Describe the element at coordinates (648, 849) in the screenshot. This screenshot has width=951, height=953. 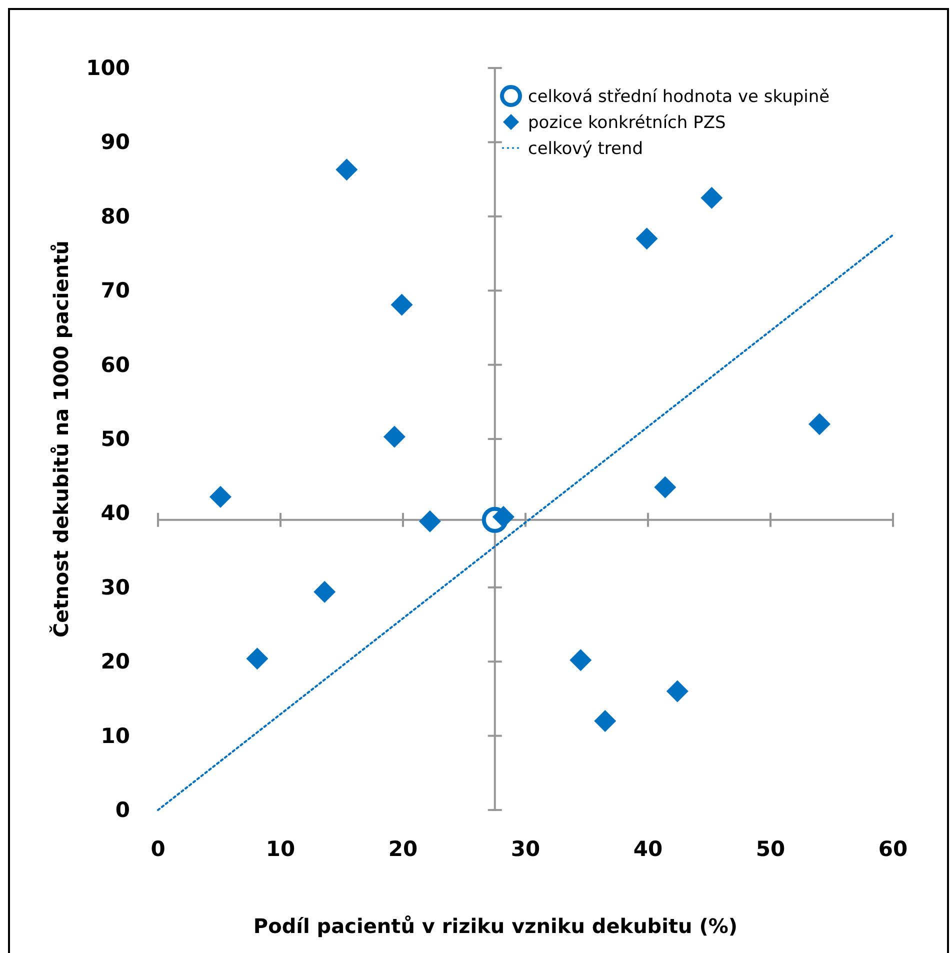
I see `x-tick-label: 40` at that location.